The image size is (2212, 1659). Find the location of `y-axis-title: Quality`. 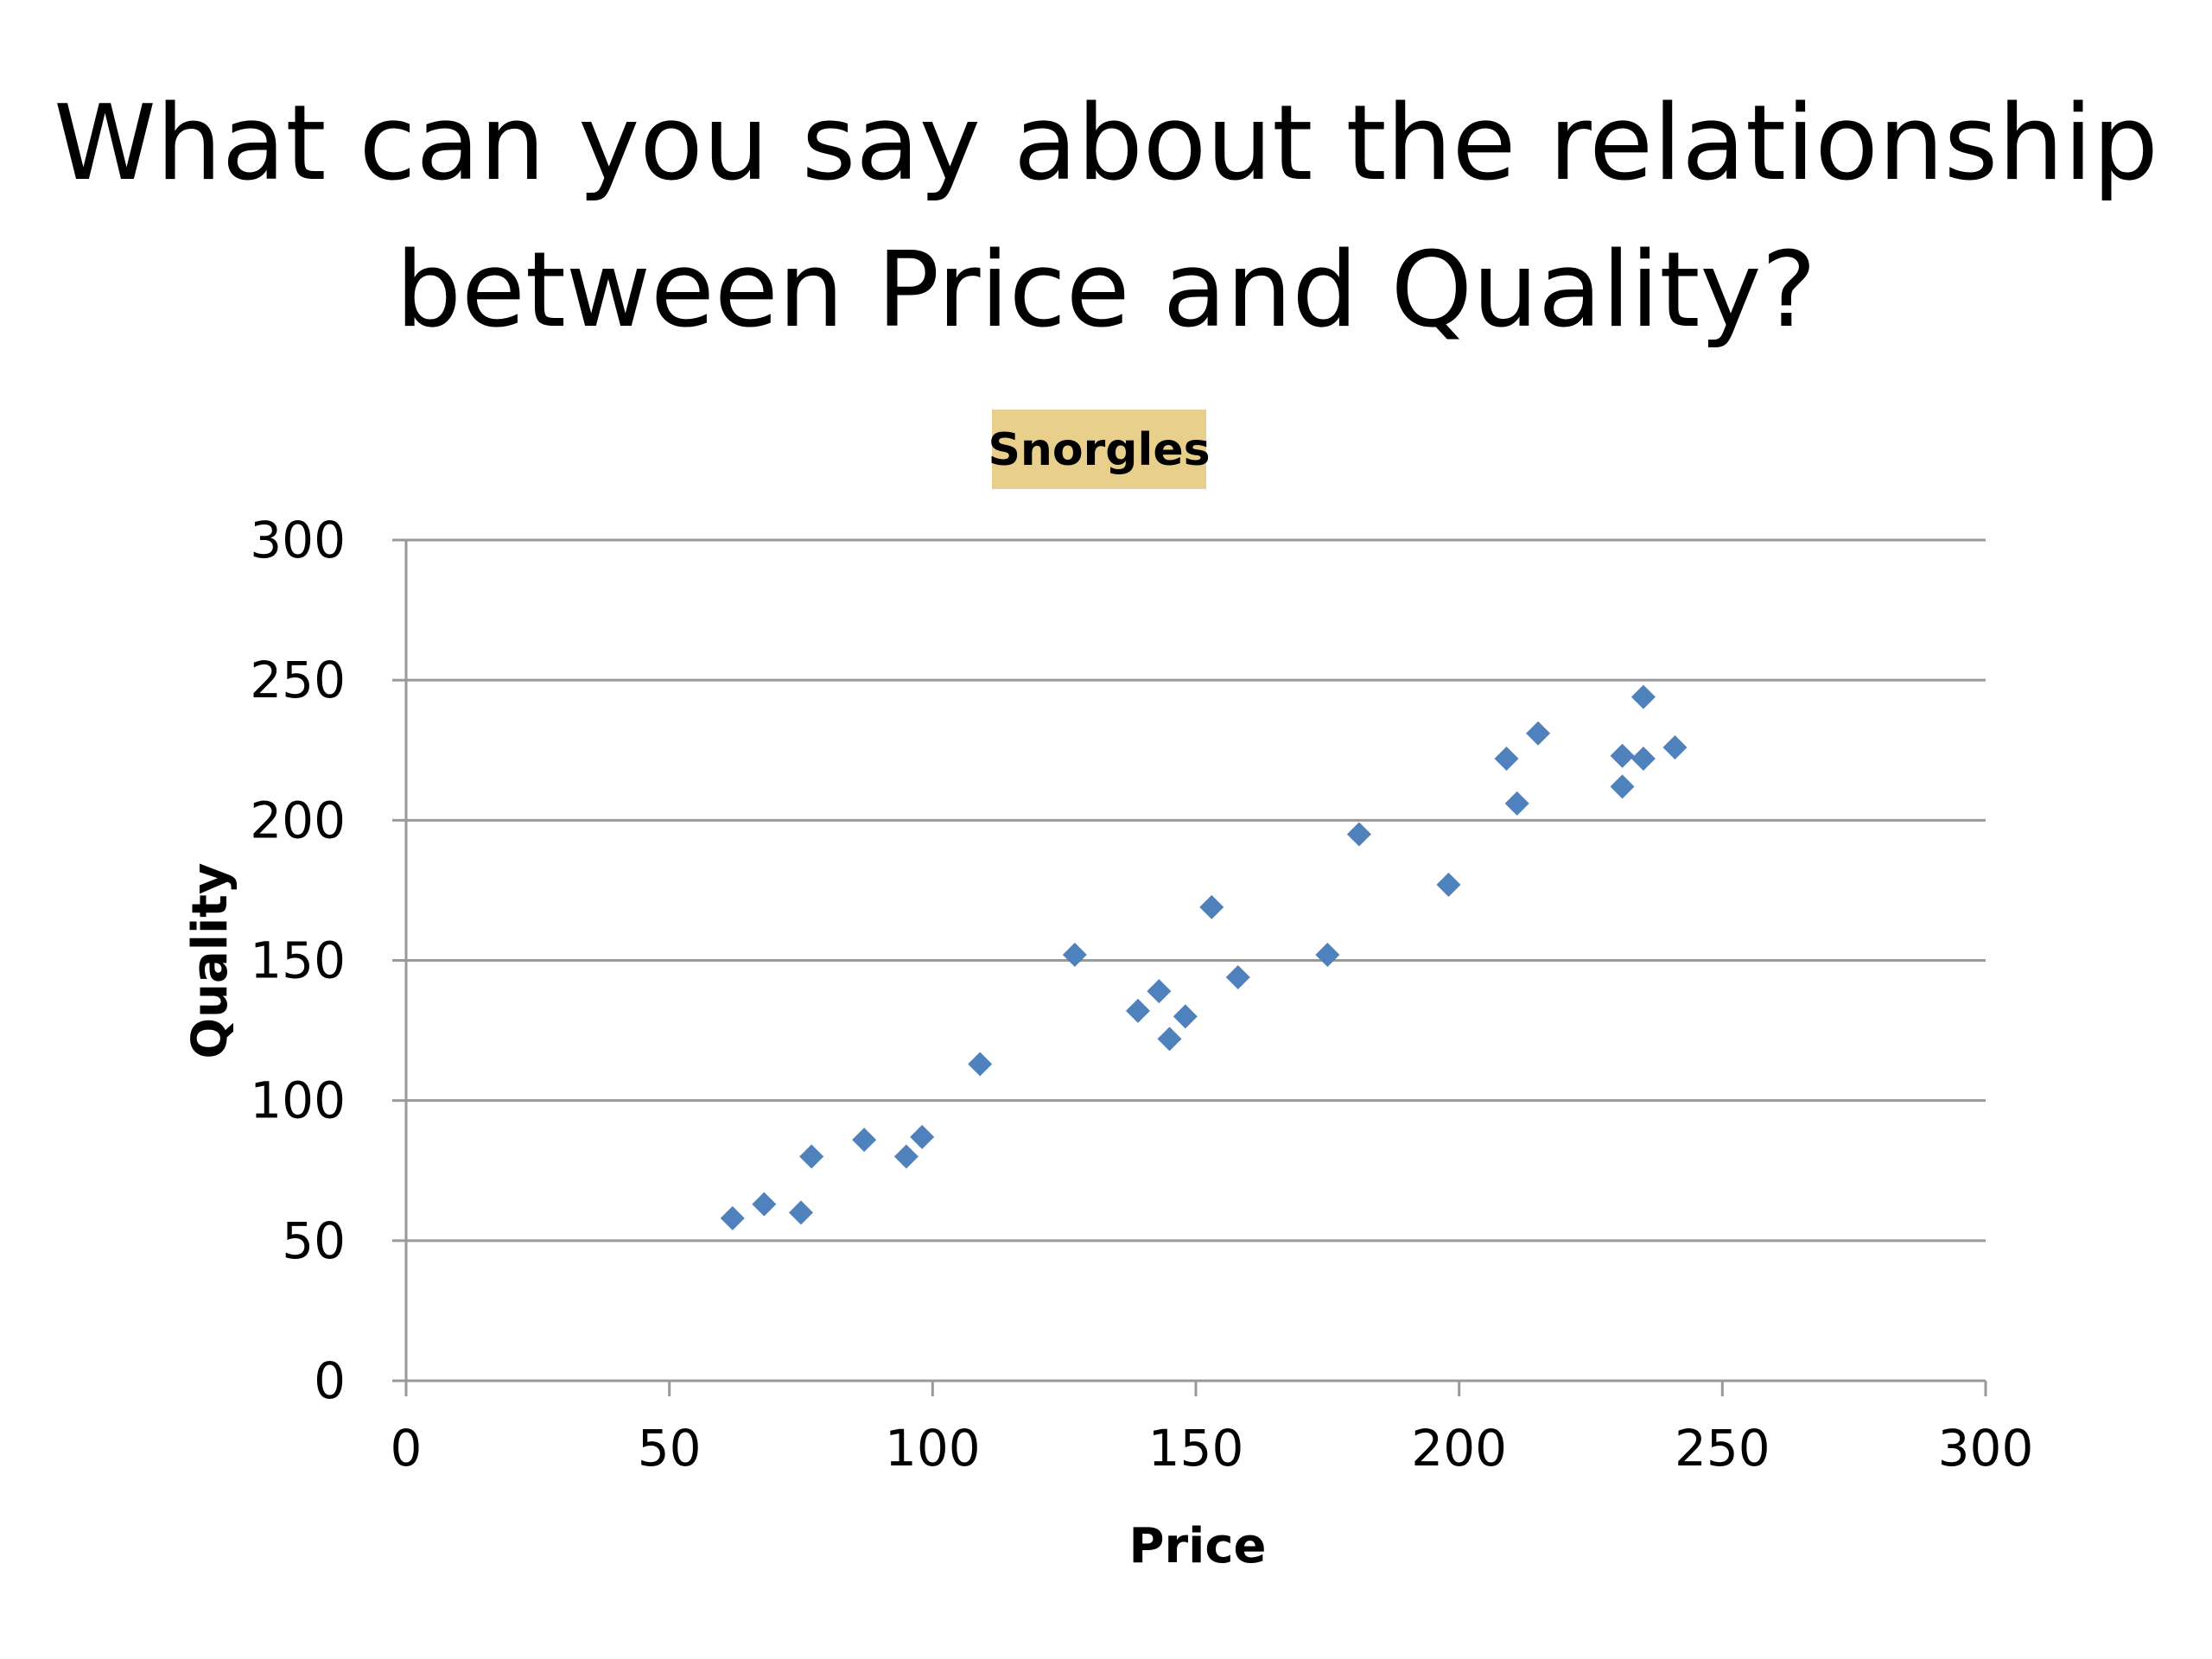

y-axis-title: Quality is located at coordinates (210, 961).